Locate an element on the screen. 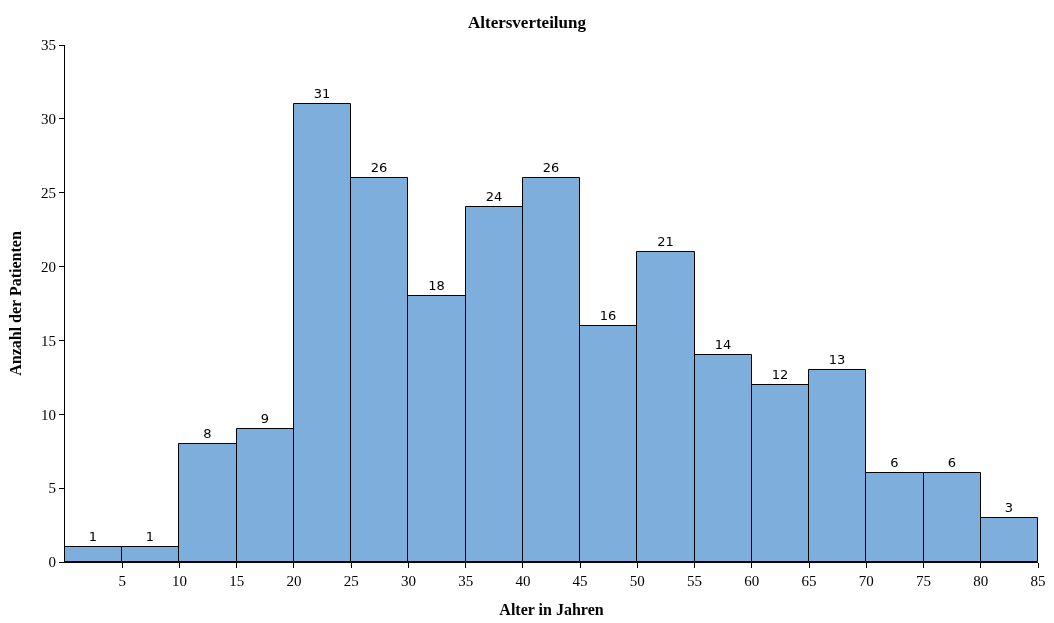  y-tick-label: 25 is located at coordinates (48, 192).